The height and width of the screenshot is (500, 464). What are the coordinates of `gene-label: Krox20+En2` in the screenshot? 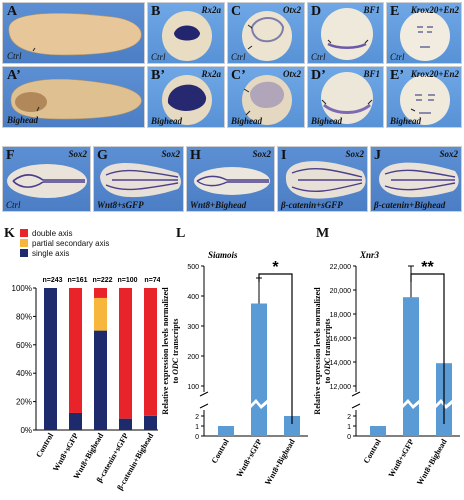 It's located at (434, 74).